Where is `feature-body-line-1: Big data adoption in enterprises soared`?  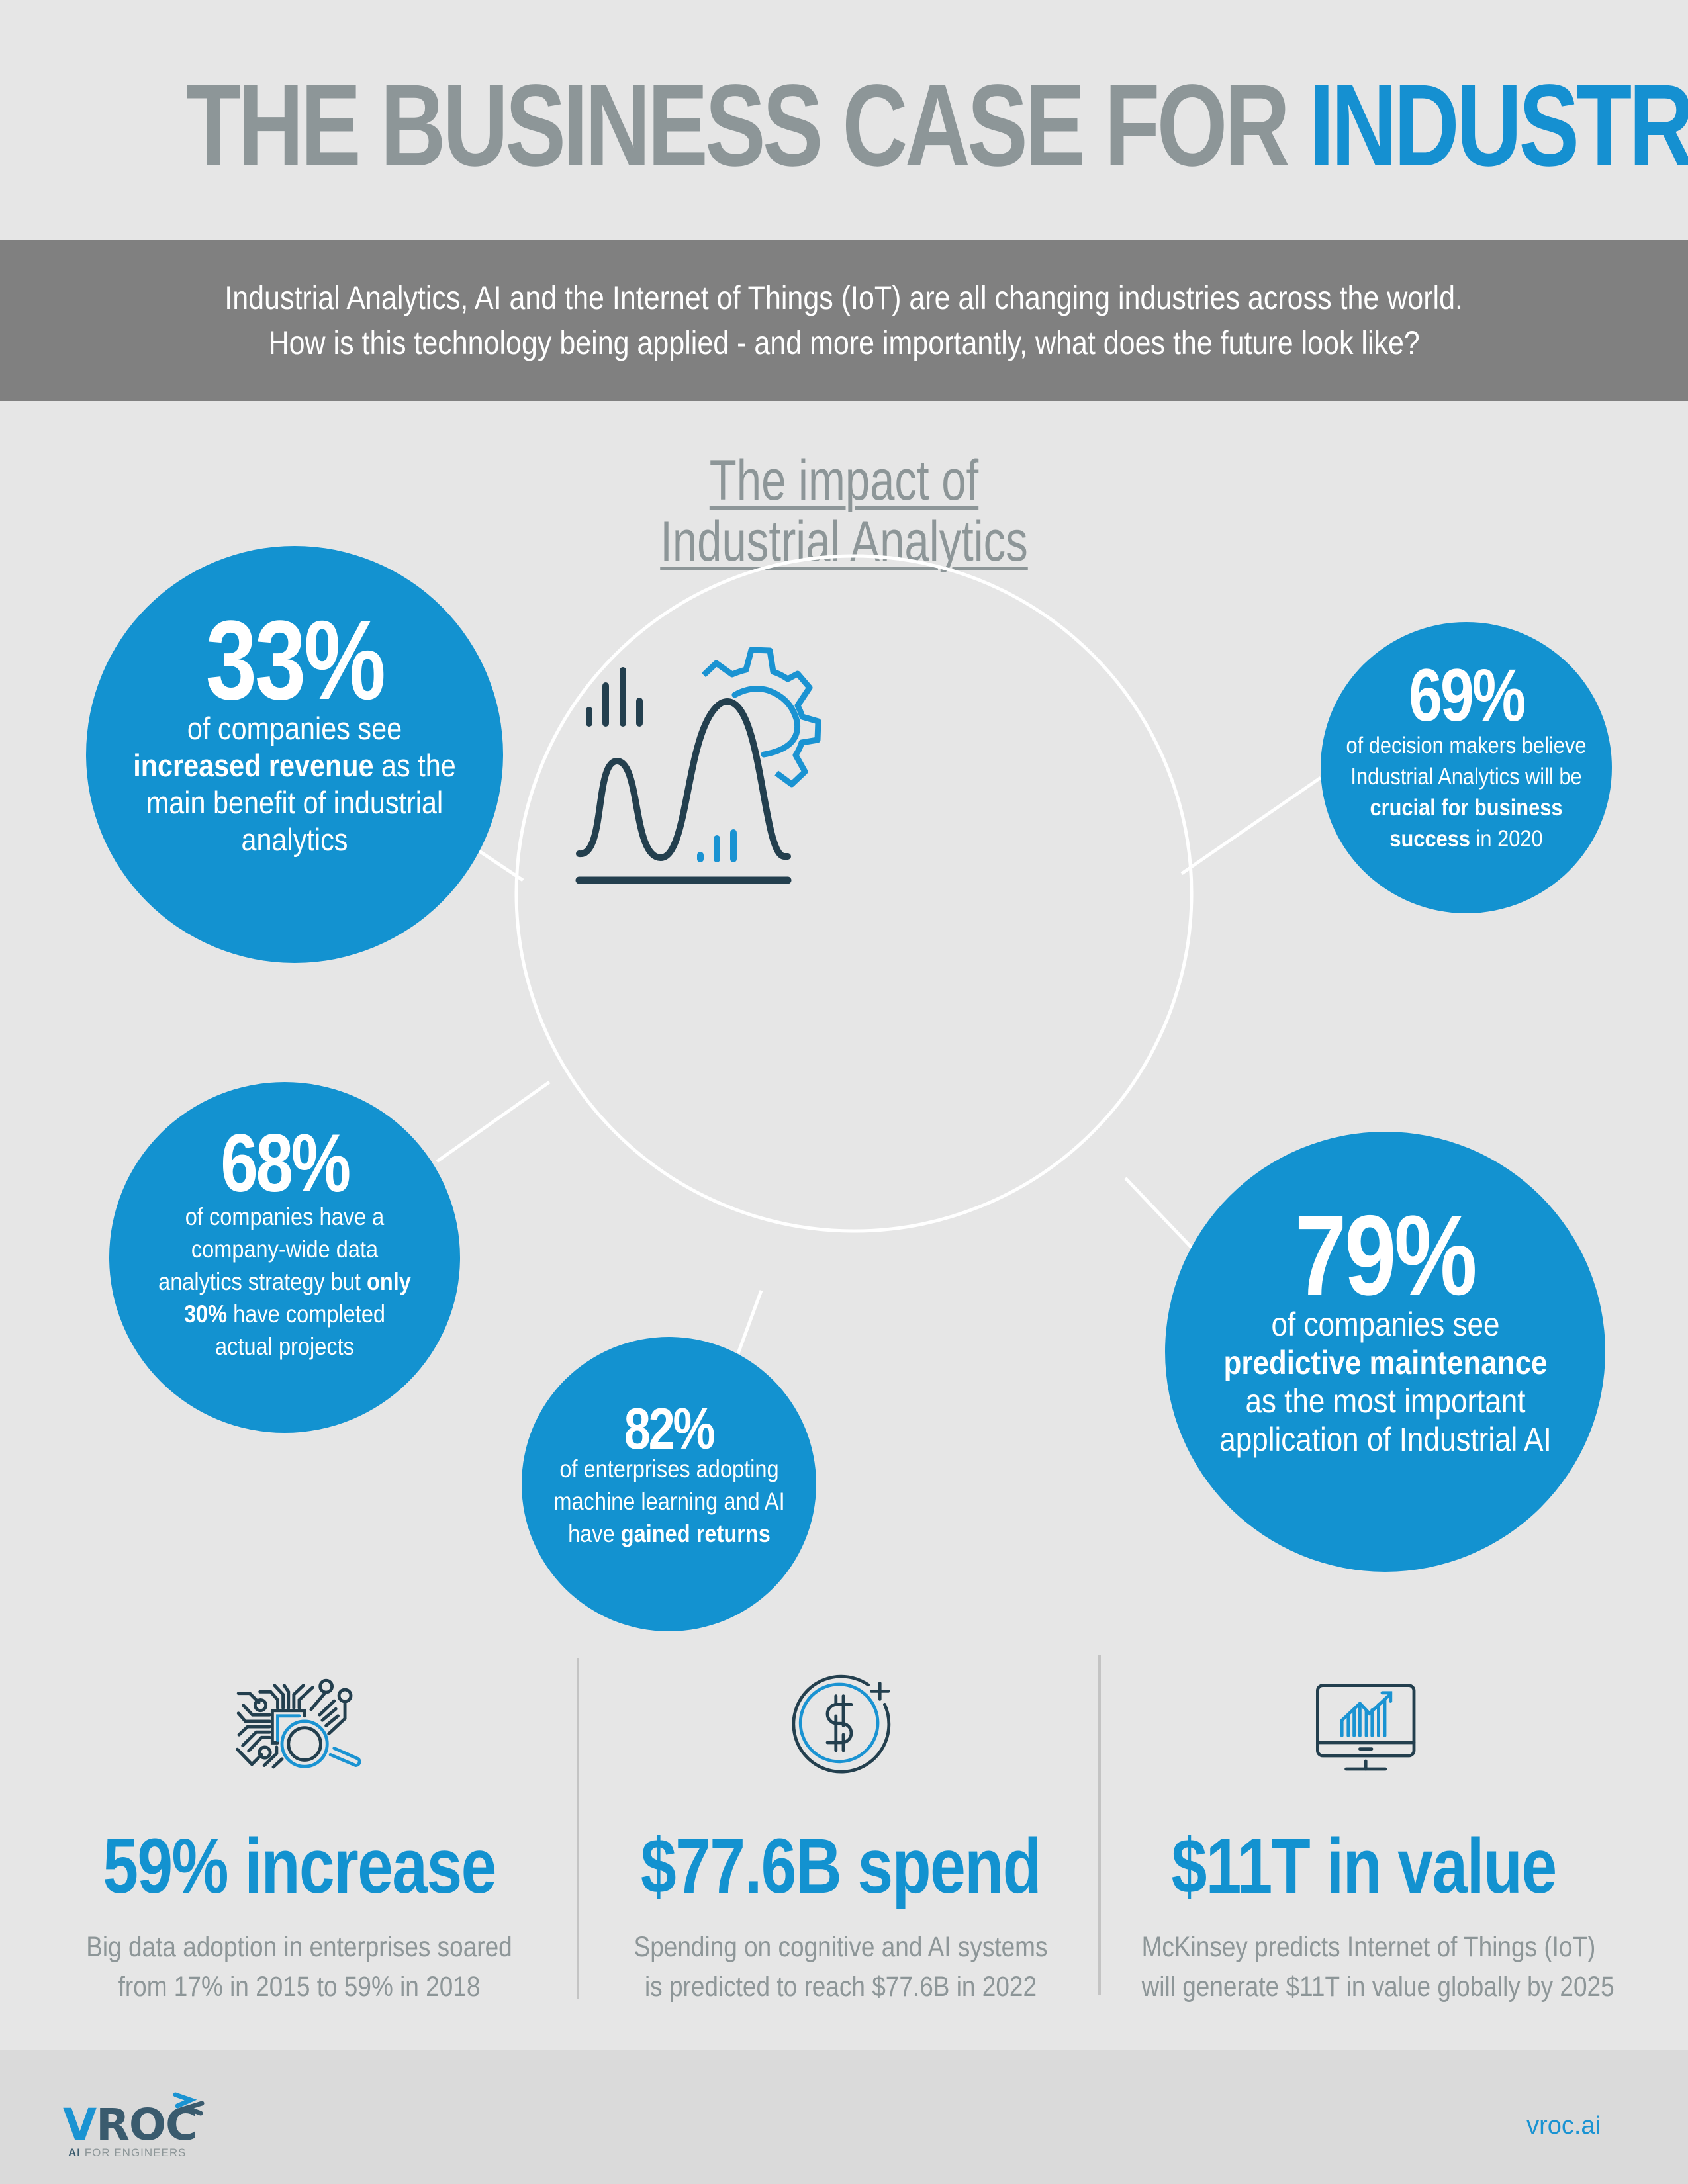 feature-body-line-1: Big data adoption in enterprises soared is located at coordinates (299, 1947).